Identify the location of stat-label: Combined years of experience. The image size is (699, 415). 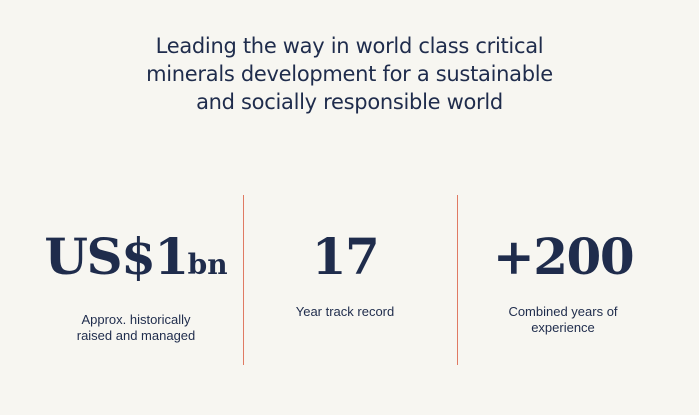
(563, 320).